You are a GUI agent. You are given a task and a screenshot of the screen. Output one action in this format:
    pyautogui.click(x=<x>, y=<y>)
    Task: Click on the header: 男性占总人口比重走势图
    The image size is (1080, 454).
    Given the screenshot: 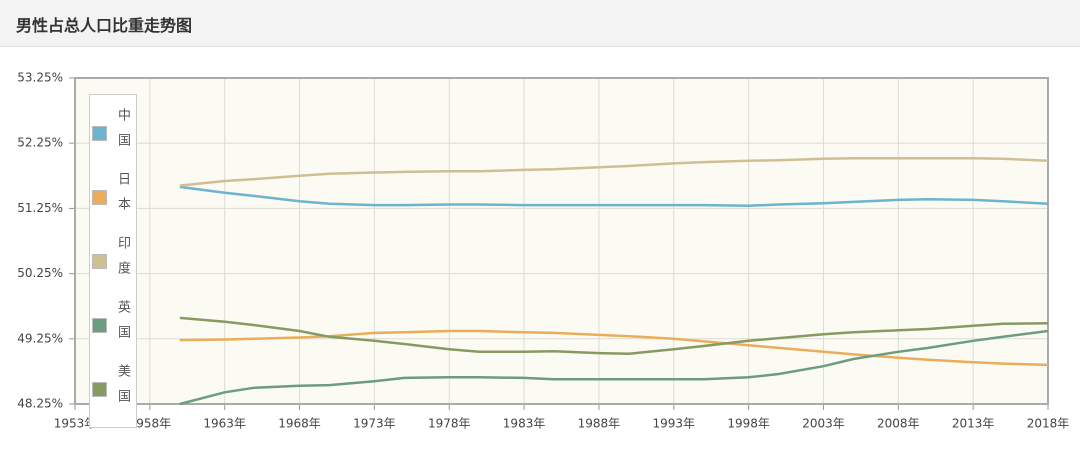 What is the action you would take?
    pyautogui.click(x=540, y=23)
    